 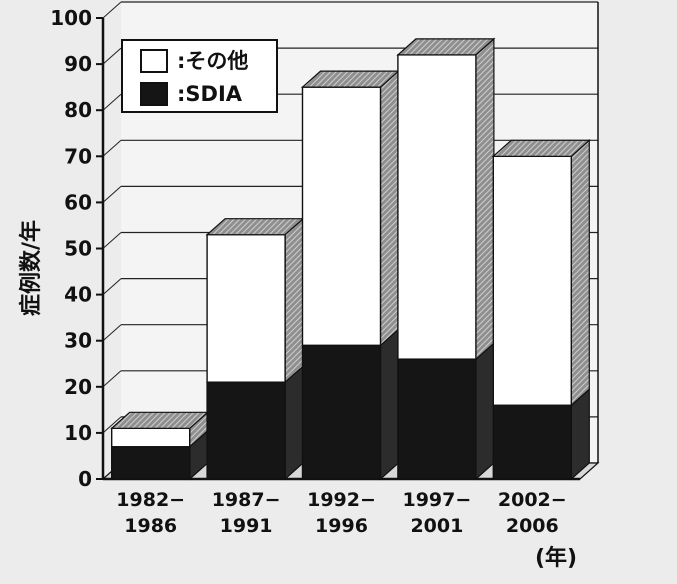 I want to click on y-tick-label: 60, so click(x=78, y=202).